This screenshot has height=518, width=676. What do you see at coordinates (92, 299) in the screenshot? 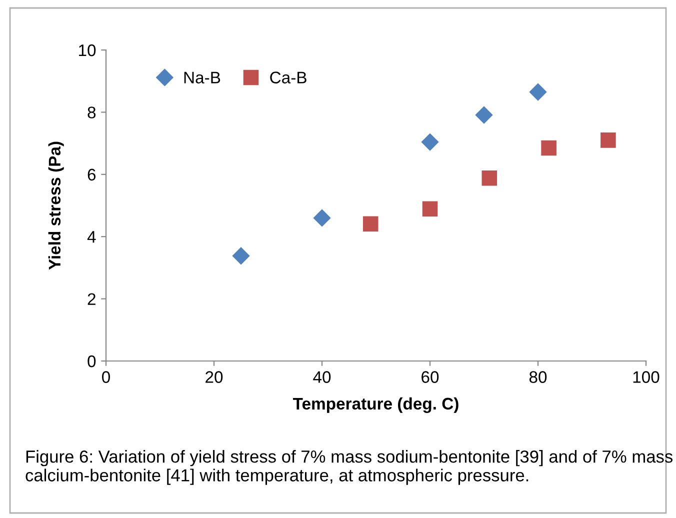
I see `y-tick-label: 2` at bounding box center [92, 299].